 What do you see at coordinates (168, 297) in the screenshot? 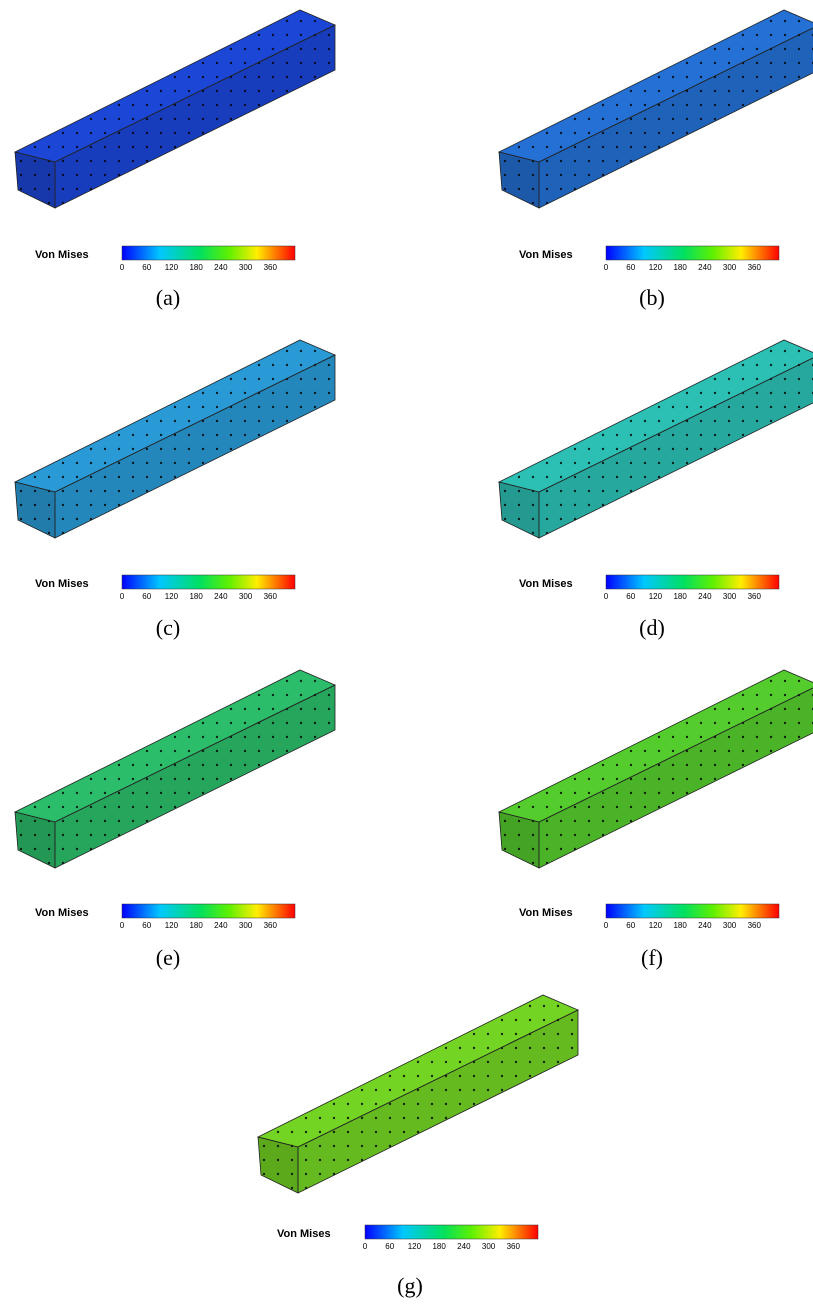
I see `panel-caption: (a)` at bounding box center [168, 297].